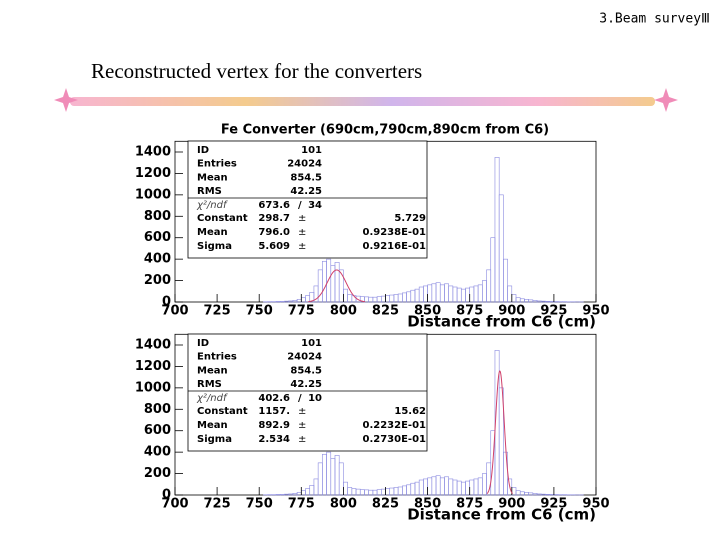 This screenshot has height=540, width=720. What do you see at coordinates (153, 152) in the screenshot?
I see `y-tick-label: 1400` at bounding box center [153, 152].